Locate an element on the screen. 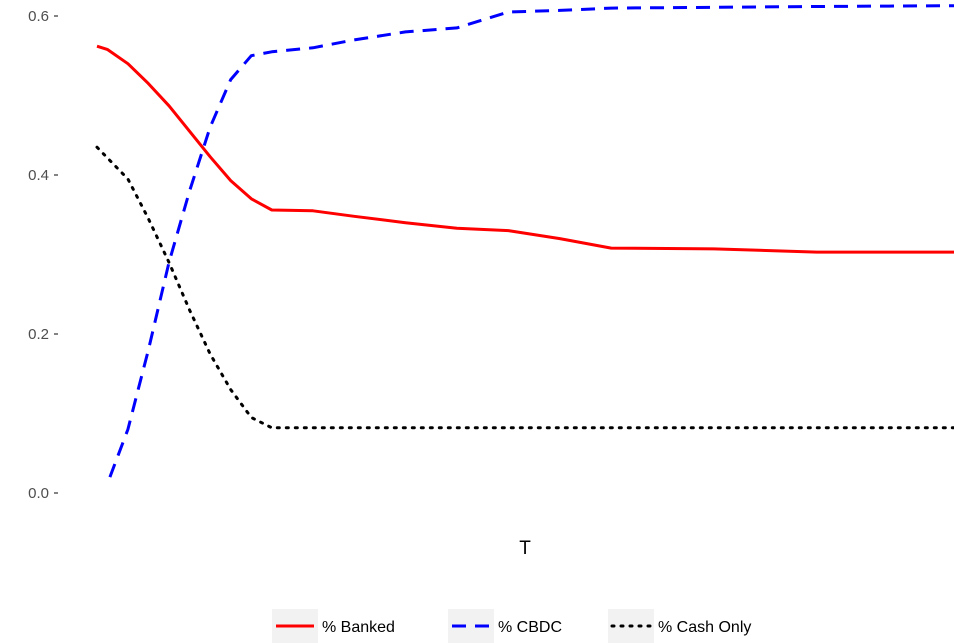 The height and width of the screenshot is (643, 954). legend-label: % Banked is located at coordinates (358, 627).